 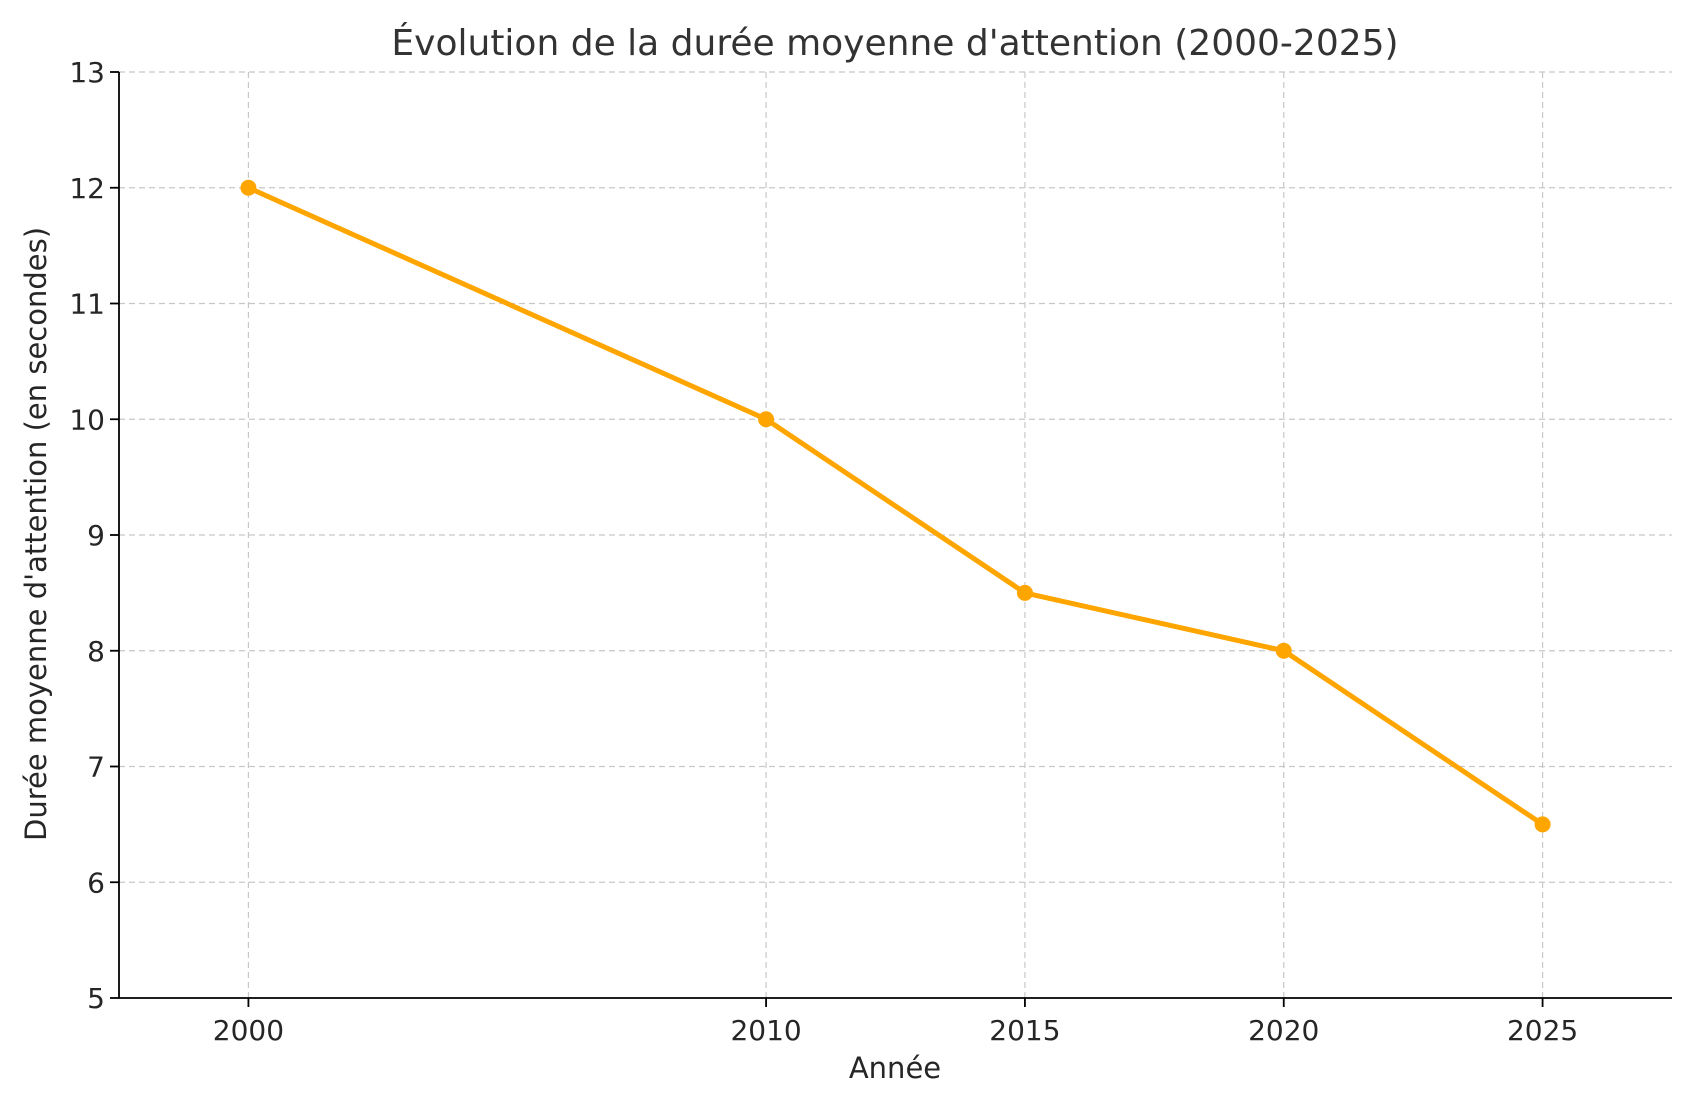 I want to click on x-tick-label: 2000, so click(x=248, y=1030).